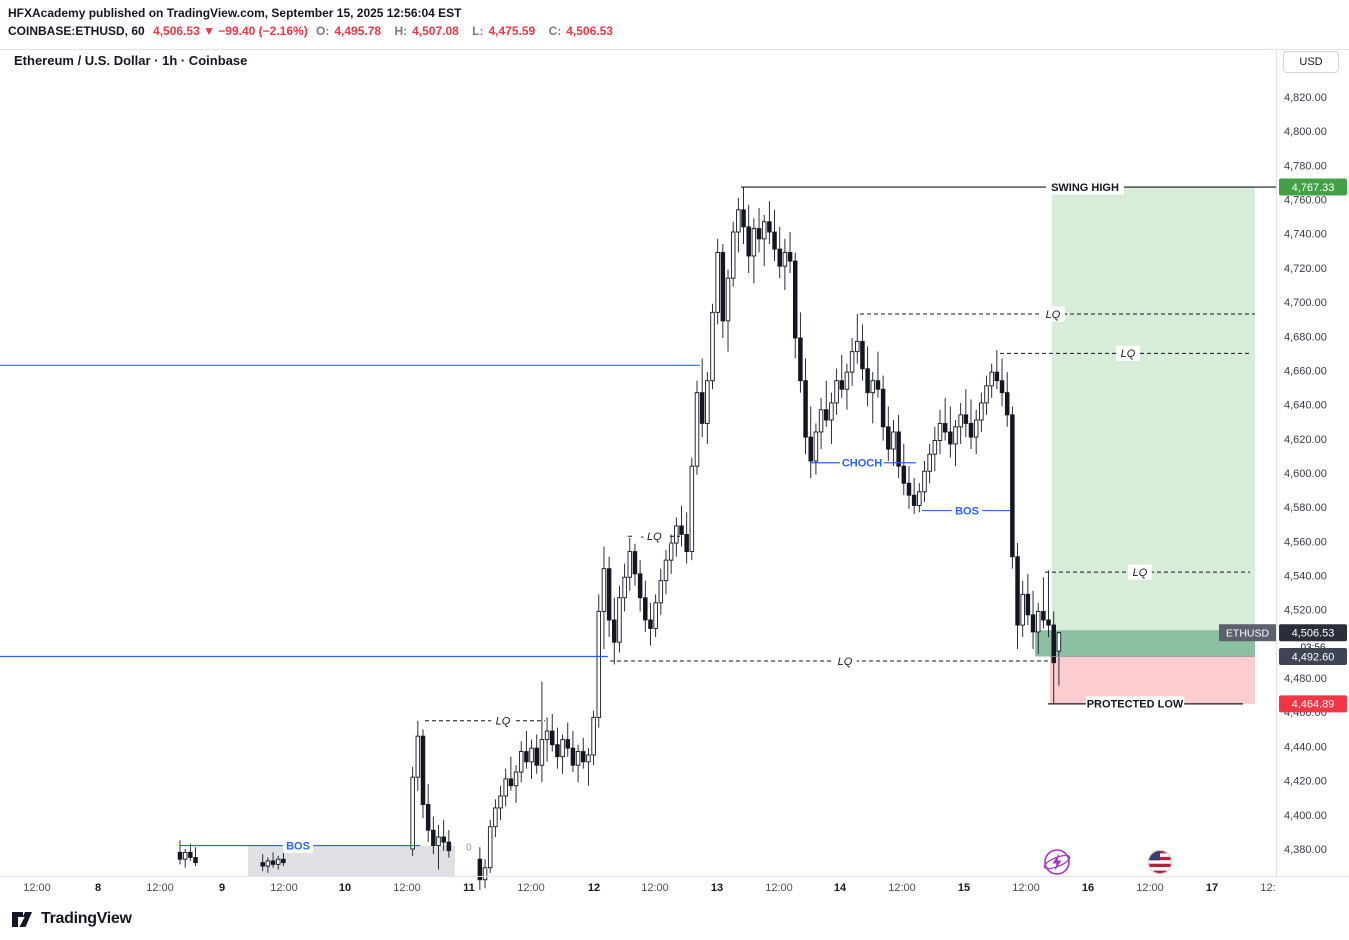  What do you see at coordinates (1305, 166) in the screenshot?
I see `svg-text: 4,780.00` at bounding box center [1305, 166].